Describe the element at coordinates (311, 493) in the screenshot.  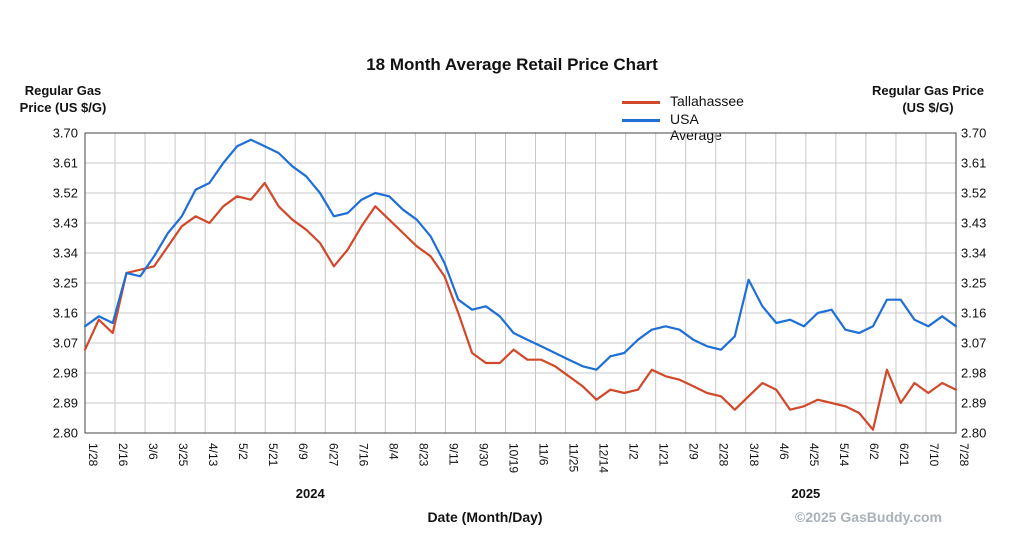
I see `year-label: 2024` at that location.